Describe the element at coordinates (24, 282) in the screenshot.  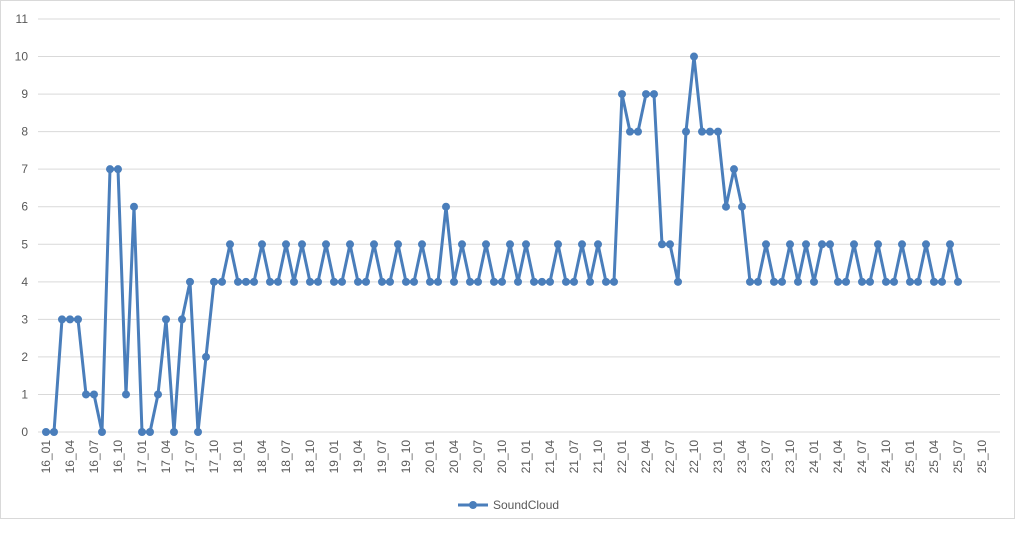
I see `y-tick-label: 4` at that location.